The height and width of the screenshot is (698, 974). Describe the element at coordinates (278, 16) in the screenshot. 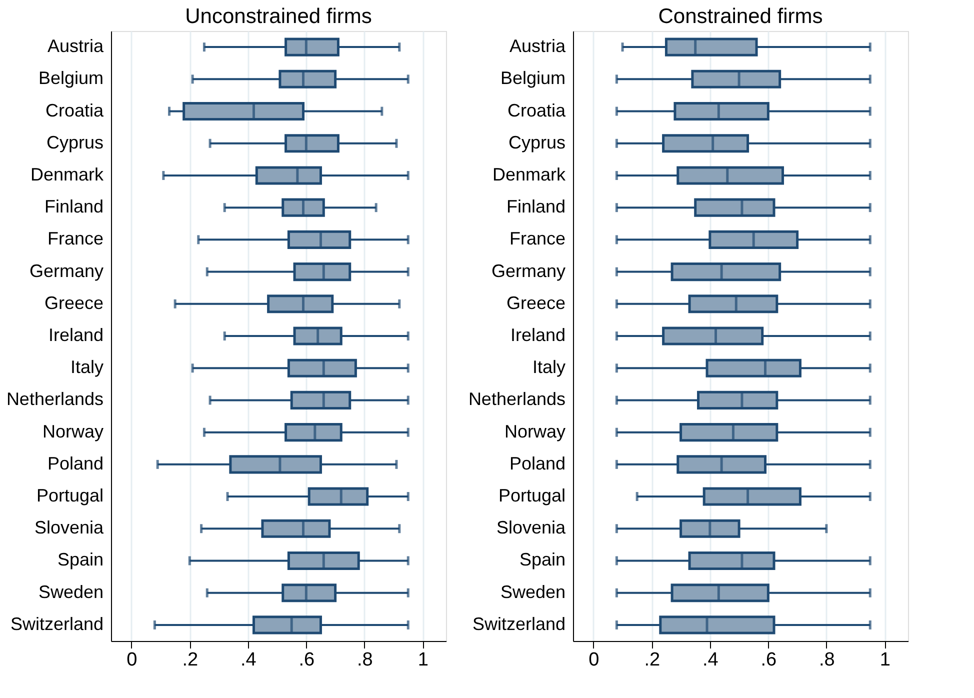

I see `chart-title: Unconstrained firms` at that location.